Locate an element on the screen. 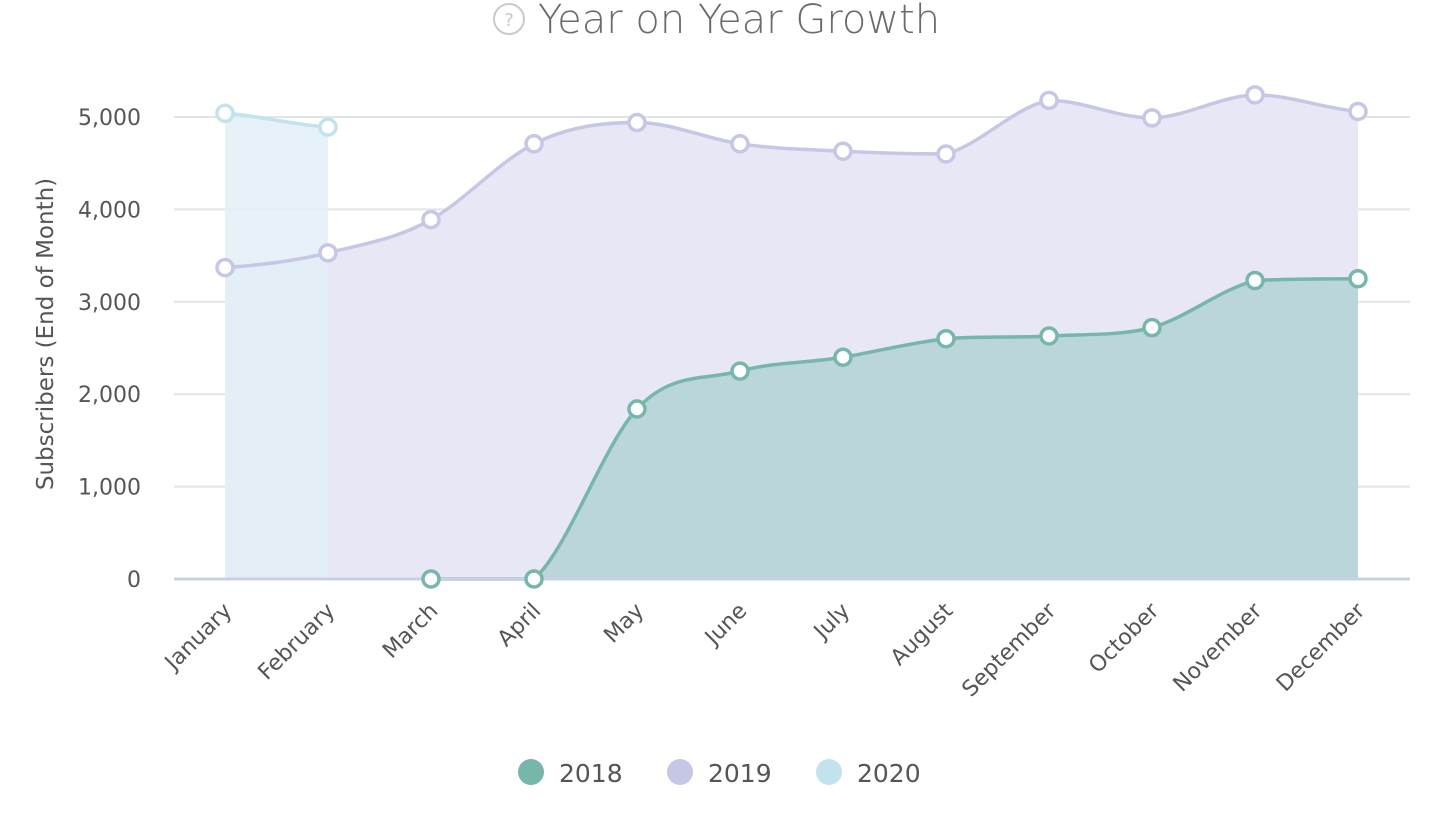 This screenshot has height=832, width=1430. x-tick-label: October is located at coordinates (1124, 638).